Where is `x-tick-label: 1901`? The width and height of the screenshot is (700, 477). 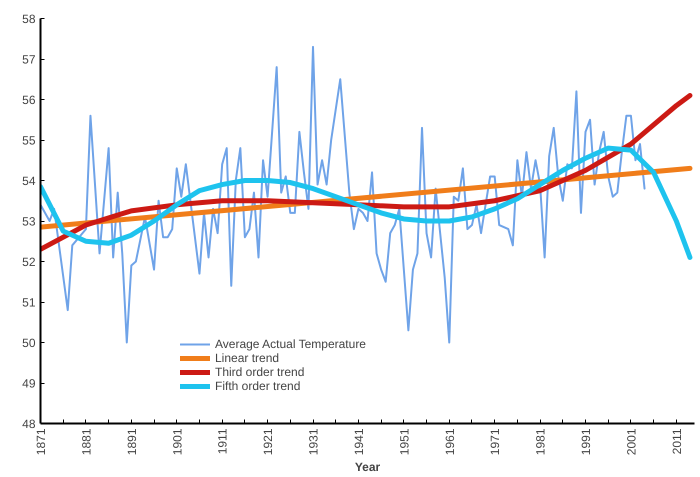
x-tick-label: 1901 is located at coordinates (177, 442).